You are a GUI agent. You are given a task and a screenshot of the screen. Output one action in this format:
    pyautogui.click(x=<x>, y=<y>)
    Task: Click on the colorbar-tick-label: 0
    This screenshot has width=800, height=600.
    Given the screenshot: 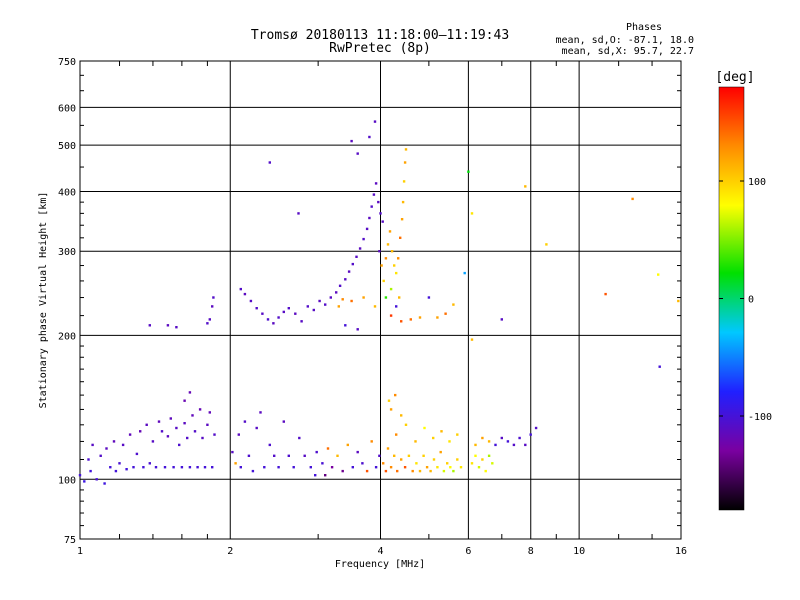 What is the action you would take?
    pyautogui.click(x=751, y=300)
    